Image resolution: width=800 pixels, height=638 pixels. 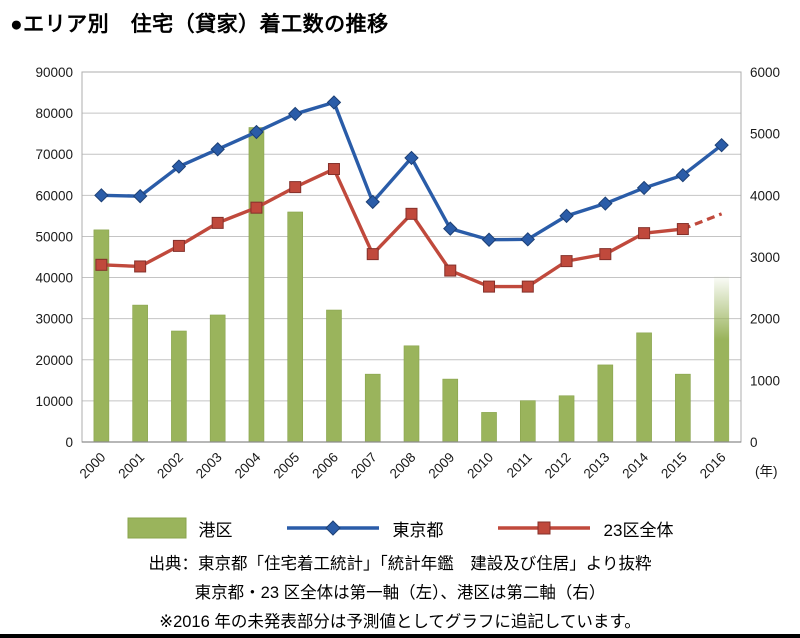 I want to click on legend-item-23wards: 23区全体, so click(x=585, y=528).